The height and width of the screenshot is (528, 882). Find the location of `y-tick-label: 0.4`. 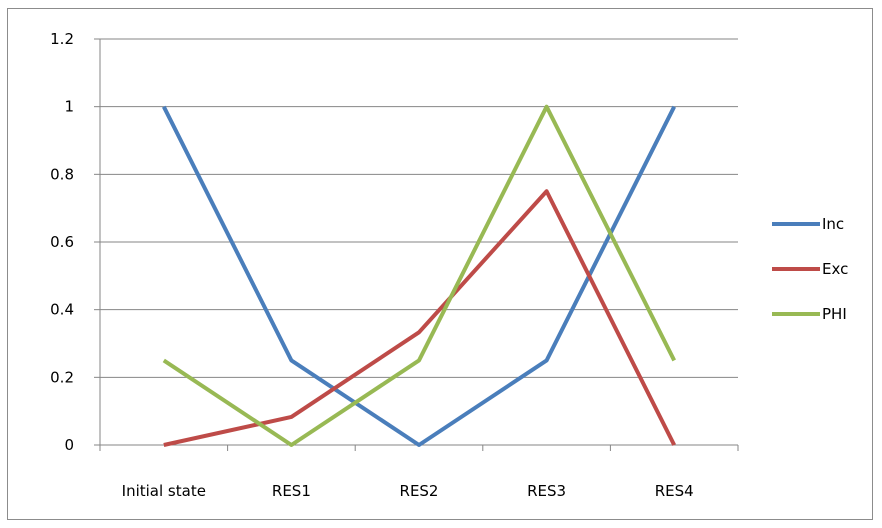

y-tick-label: 0.4 is located at coordinates (62, 310).